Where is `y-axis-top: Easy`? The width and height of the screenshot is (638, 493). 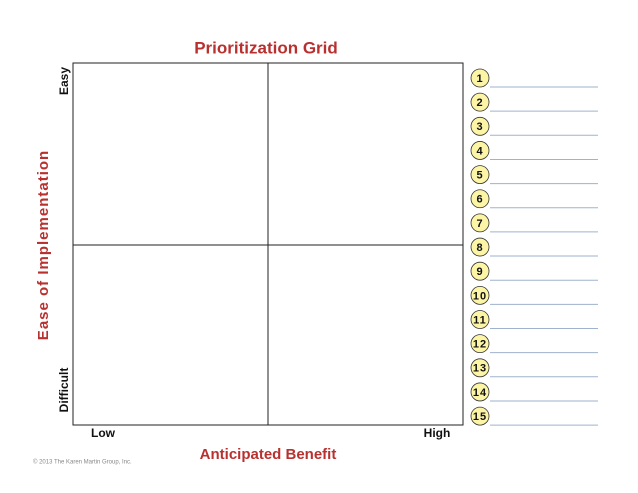
y-axis-top: Easy is located at coordinates (64, 81).